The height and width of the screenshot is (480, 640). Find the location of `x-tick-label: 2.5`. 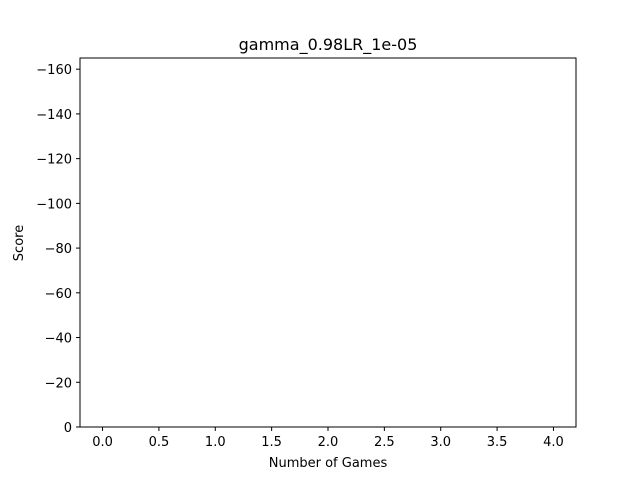

x-tick-label: 2.5 is located at coordinates (384, 442).